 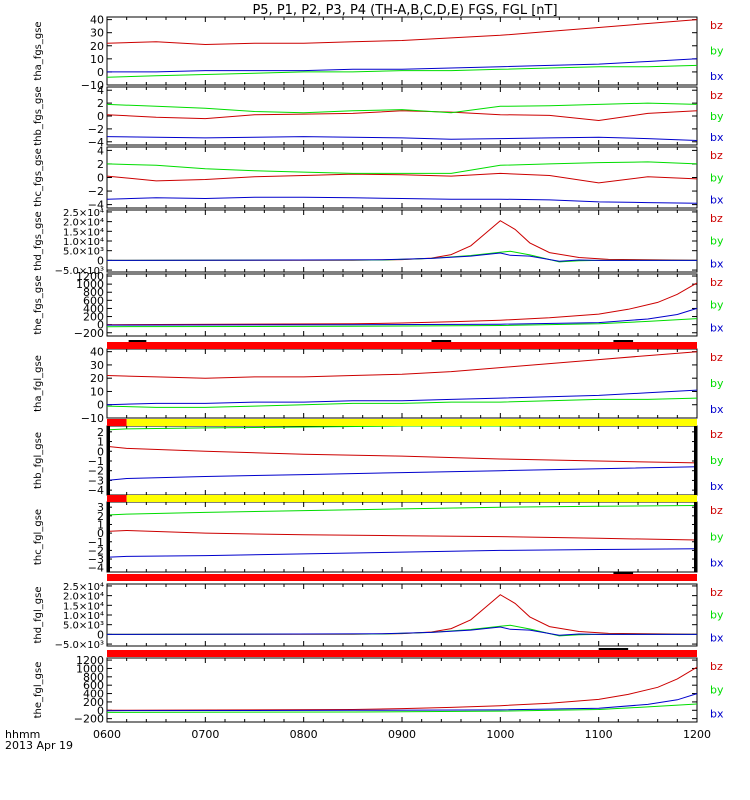 What do you see at coordinates (97, 378) in the screenshot?
I see `y-tick-label: 20` at bounding box center [97, 378].